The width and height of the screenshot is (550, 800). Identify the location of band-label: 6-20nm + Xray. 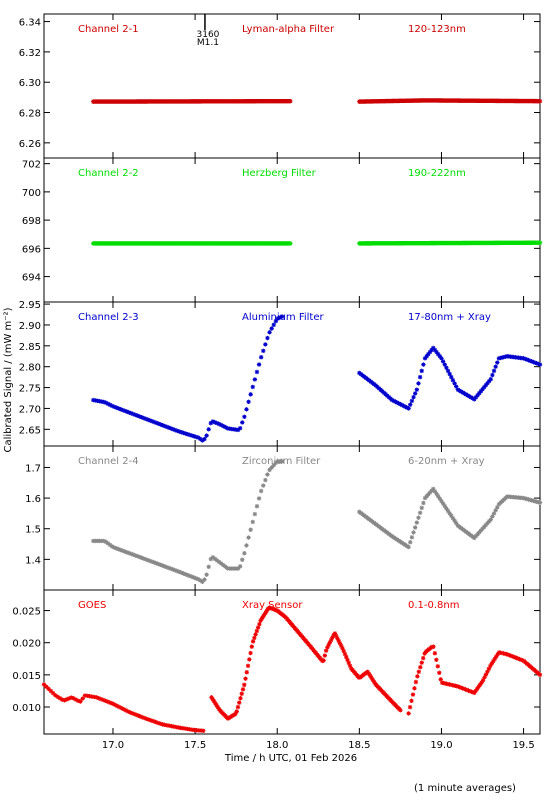
(446, 461).